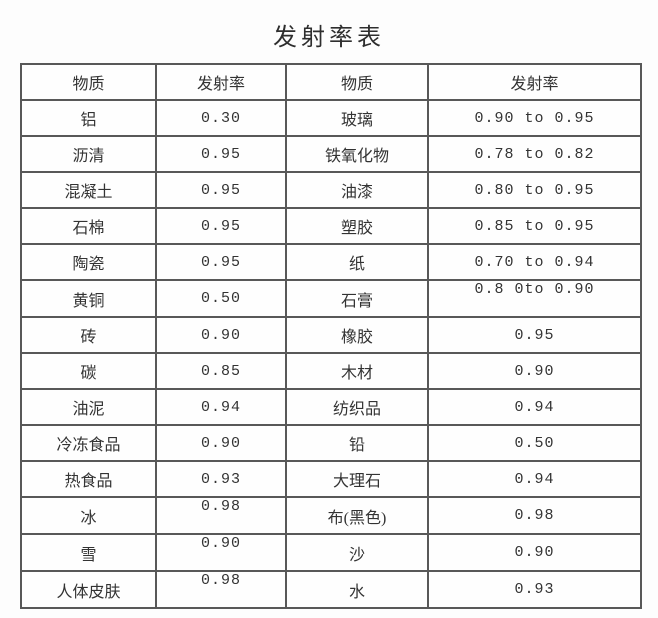 The width and height of the screenshot is (658, 618). I want to click on material-cell-left: 沥清, so click(88, 154).